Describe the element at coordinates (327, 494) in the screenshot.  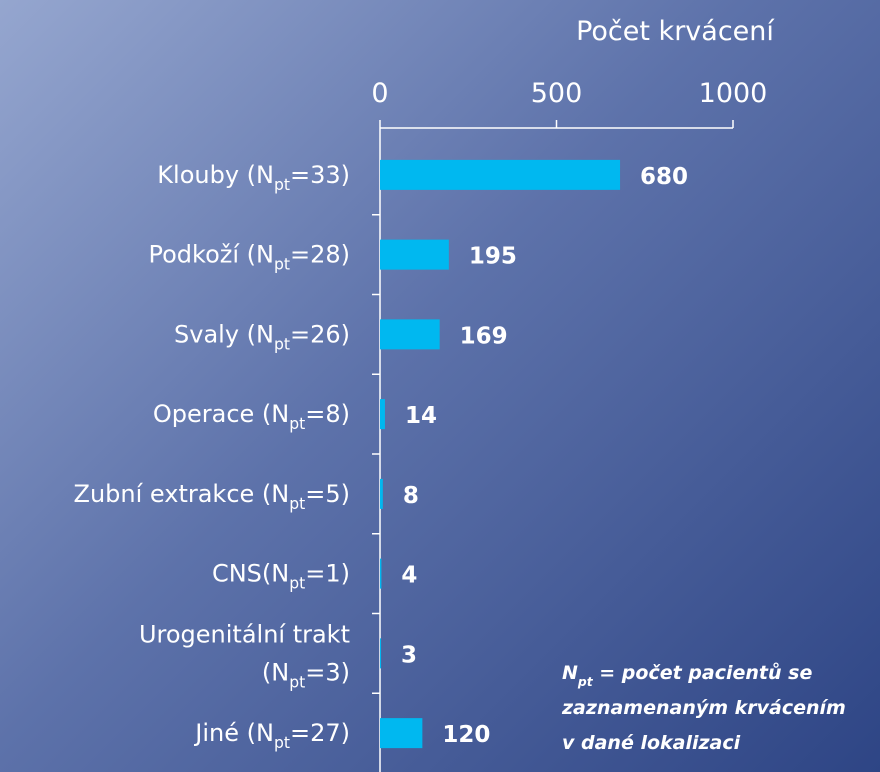
I see `label-text: =5)` at that location.